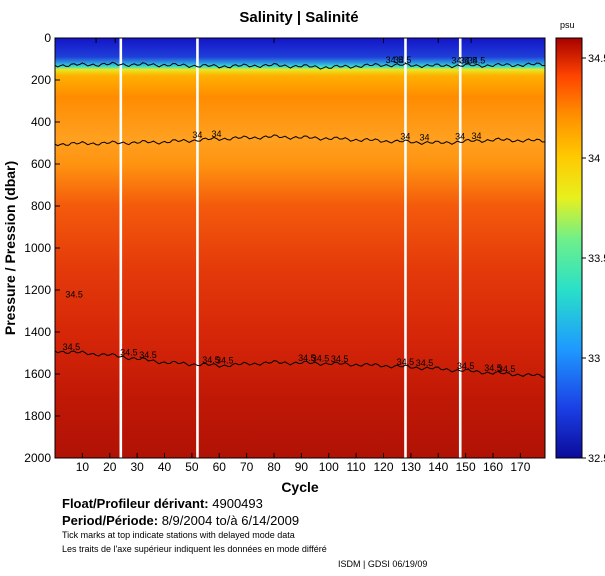 The width and height of the screenshot is (605, 576). Describe the element at coordinates (37, 416) in the screenshot. I see `y-tick-label: 1800` at that location.